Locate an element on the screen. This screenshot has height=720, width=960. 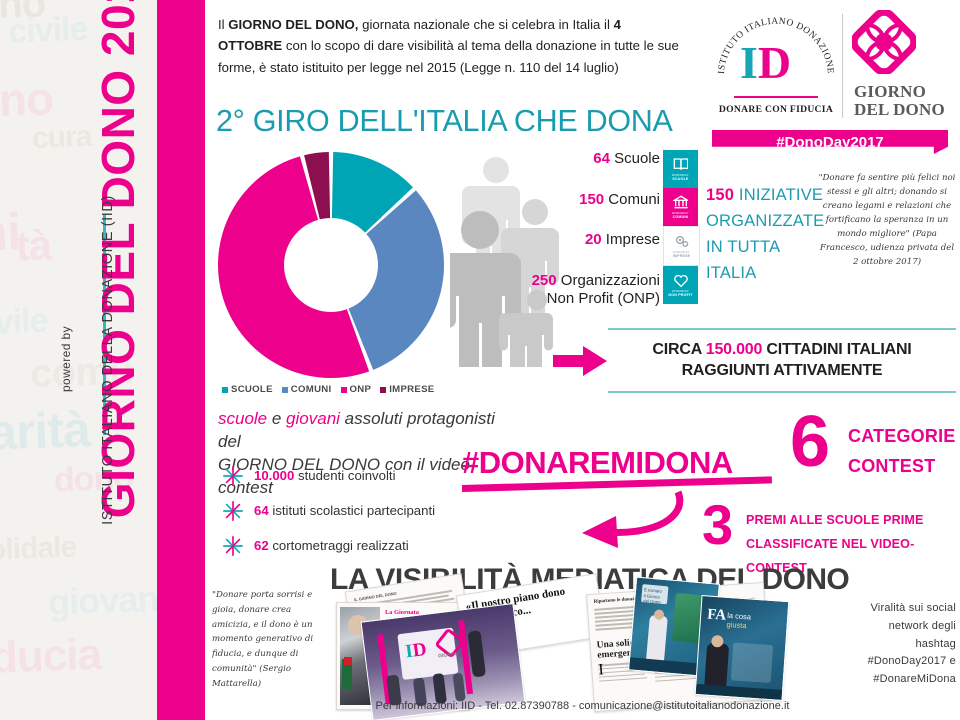
badge-non-profit: DONODAY NON PROFIT is located at coordinates (680, 285).